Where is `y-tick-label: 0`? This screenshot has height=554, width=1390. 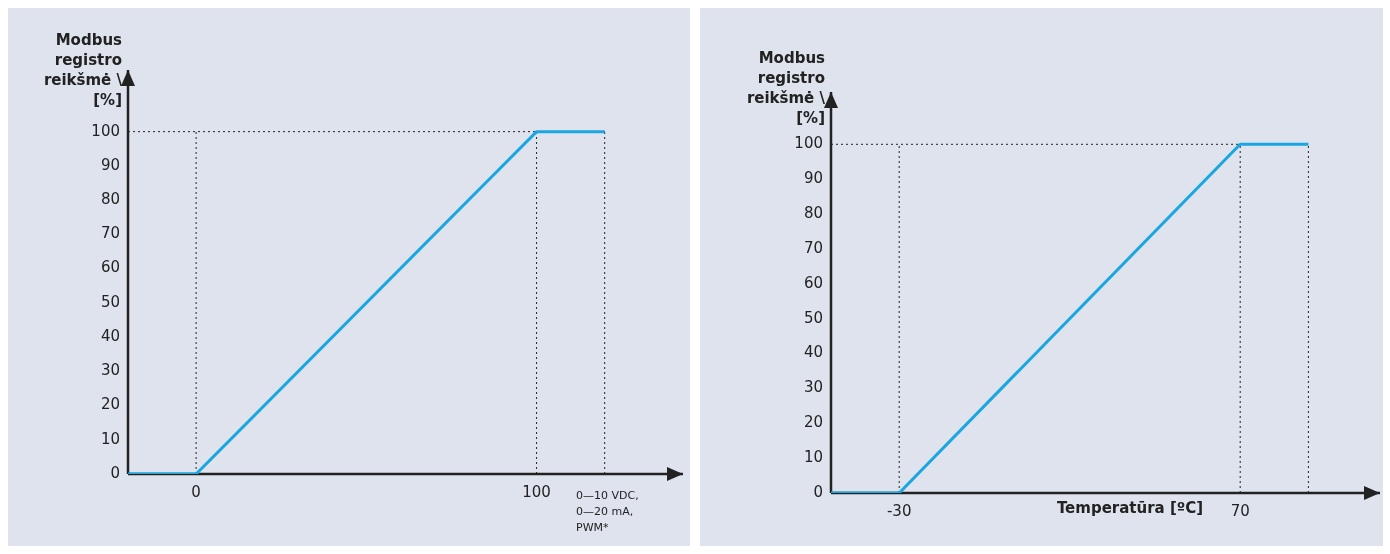
y-tick-label: 0 is located at coordinates (115, 472).